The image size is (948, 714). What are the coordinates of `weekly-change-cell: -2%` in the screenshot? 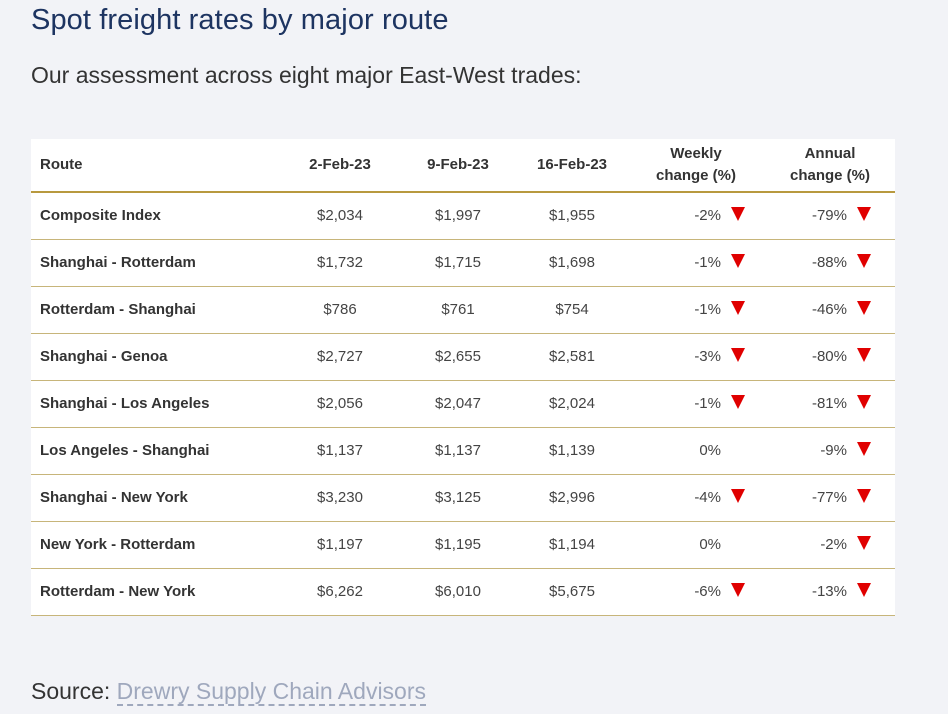 It's located at (696, 215).